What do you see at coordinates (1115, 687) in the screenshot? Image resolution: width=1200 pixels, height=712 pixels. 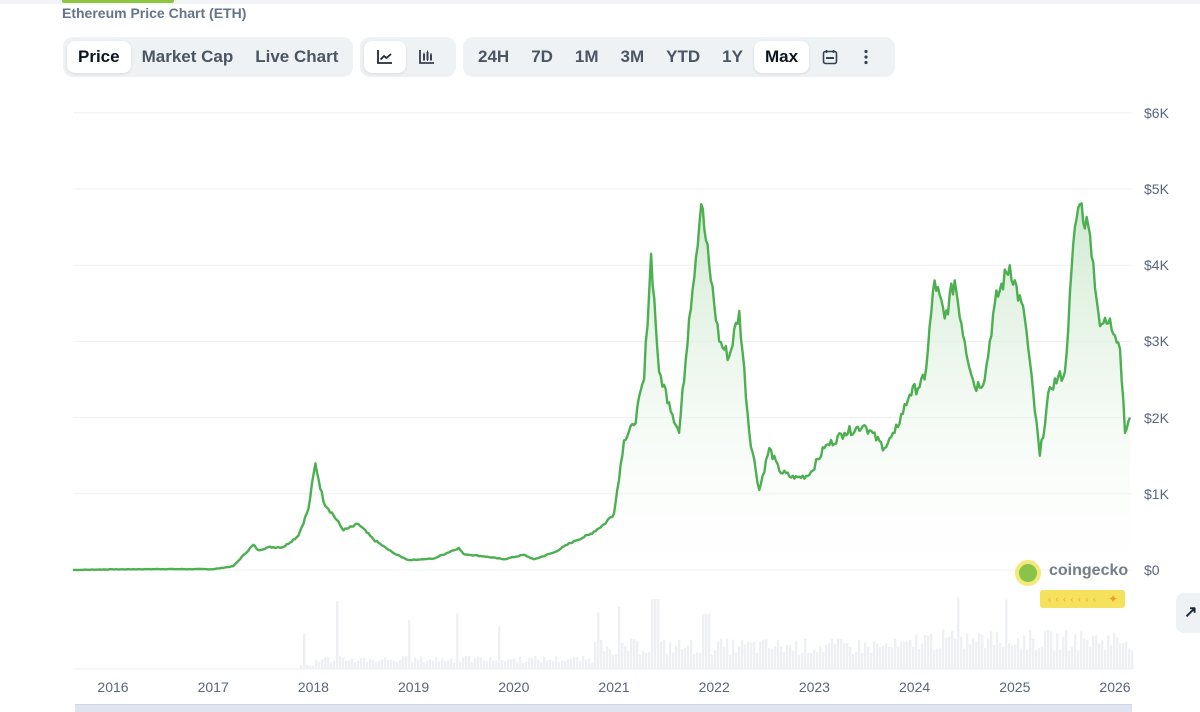 I see `x-tick-label: 2026` at bounding box center [1115, 687].